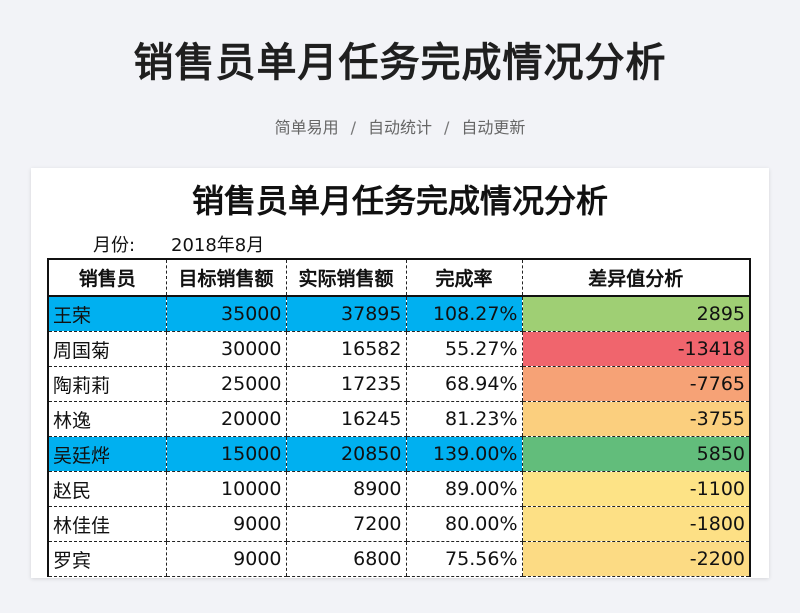 The width and height of the screenshot is (800, 613). Describe the element at coordinates (106, 454) in the screenshot. I see `cell-salesperson: 吴廷烨` at that location.